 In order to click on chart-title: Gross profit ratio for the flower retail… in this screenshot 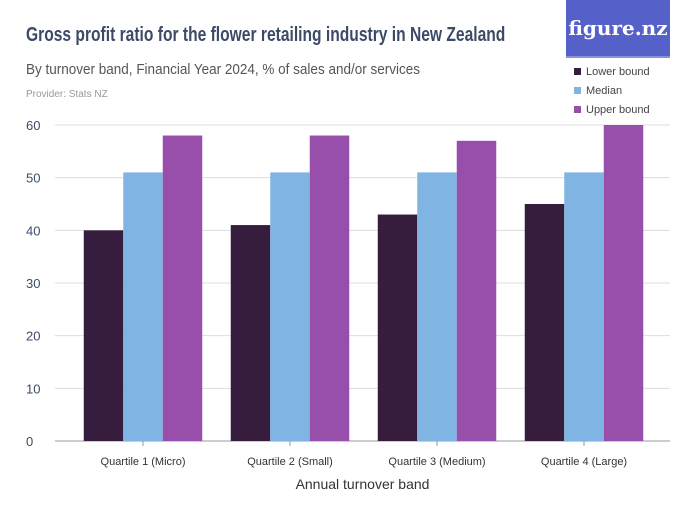, I will do `click(266, 35)`.